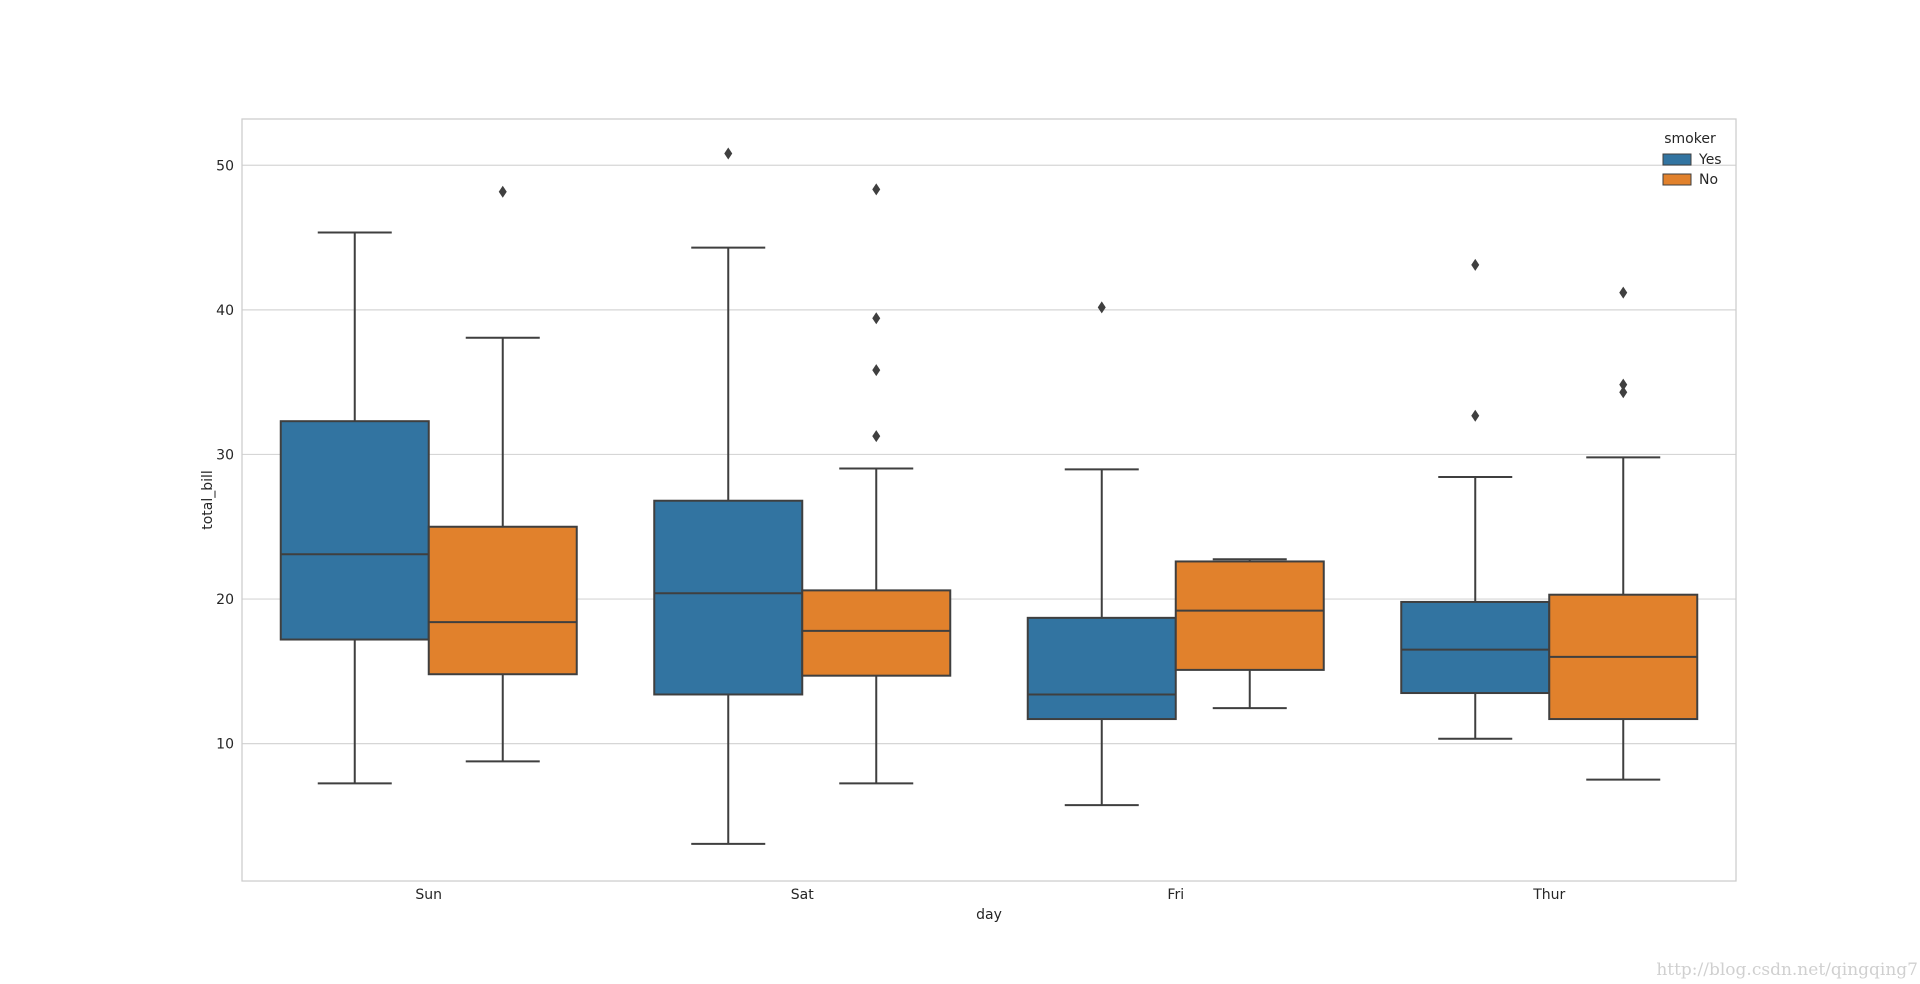 Image resolution: width=1920 pixels, height=984 pixels. Describe the element at coordinates (208, 500) in the screenshot. I see `y-axis-title: total_bill` at that location.